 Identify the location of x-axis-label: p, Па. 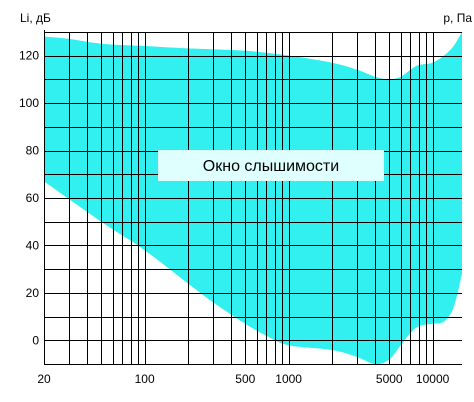
(457, 18).